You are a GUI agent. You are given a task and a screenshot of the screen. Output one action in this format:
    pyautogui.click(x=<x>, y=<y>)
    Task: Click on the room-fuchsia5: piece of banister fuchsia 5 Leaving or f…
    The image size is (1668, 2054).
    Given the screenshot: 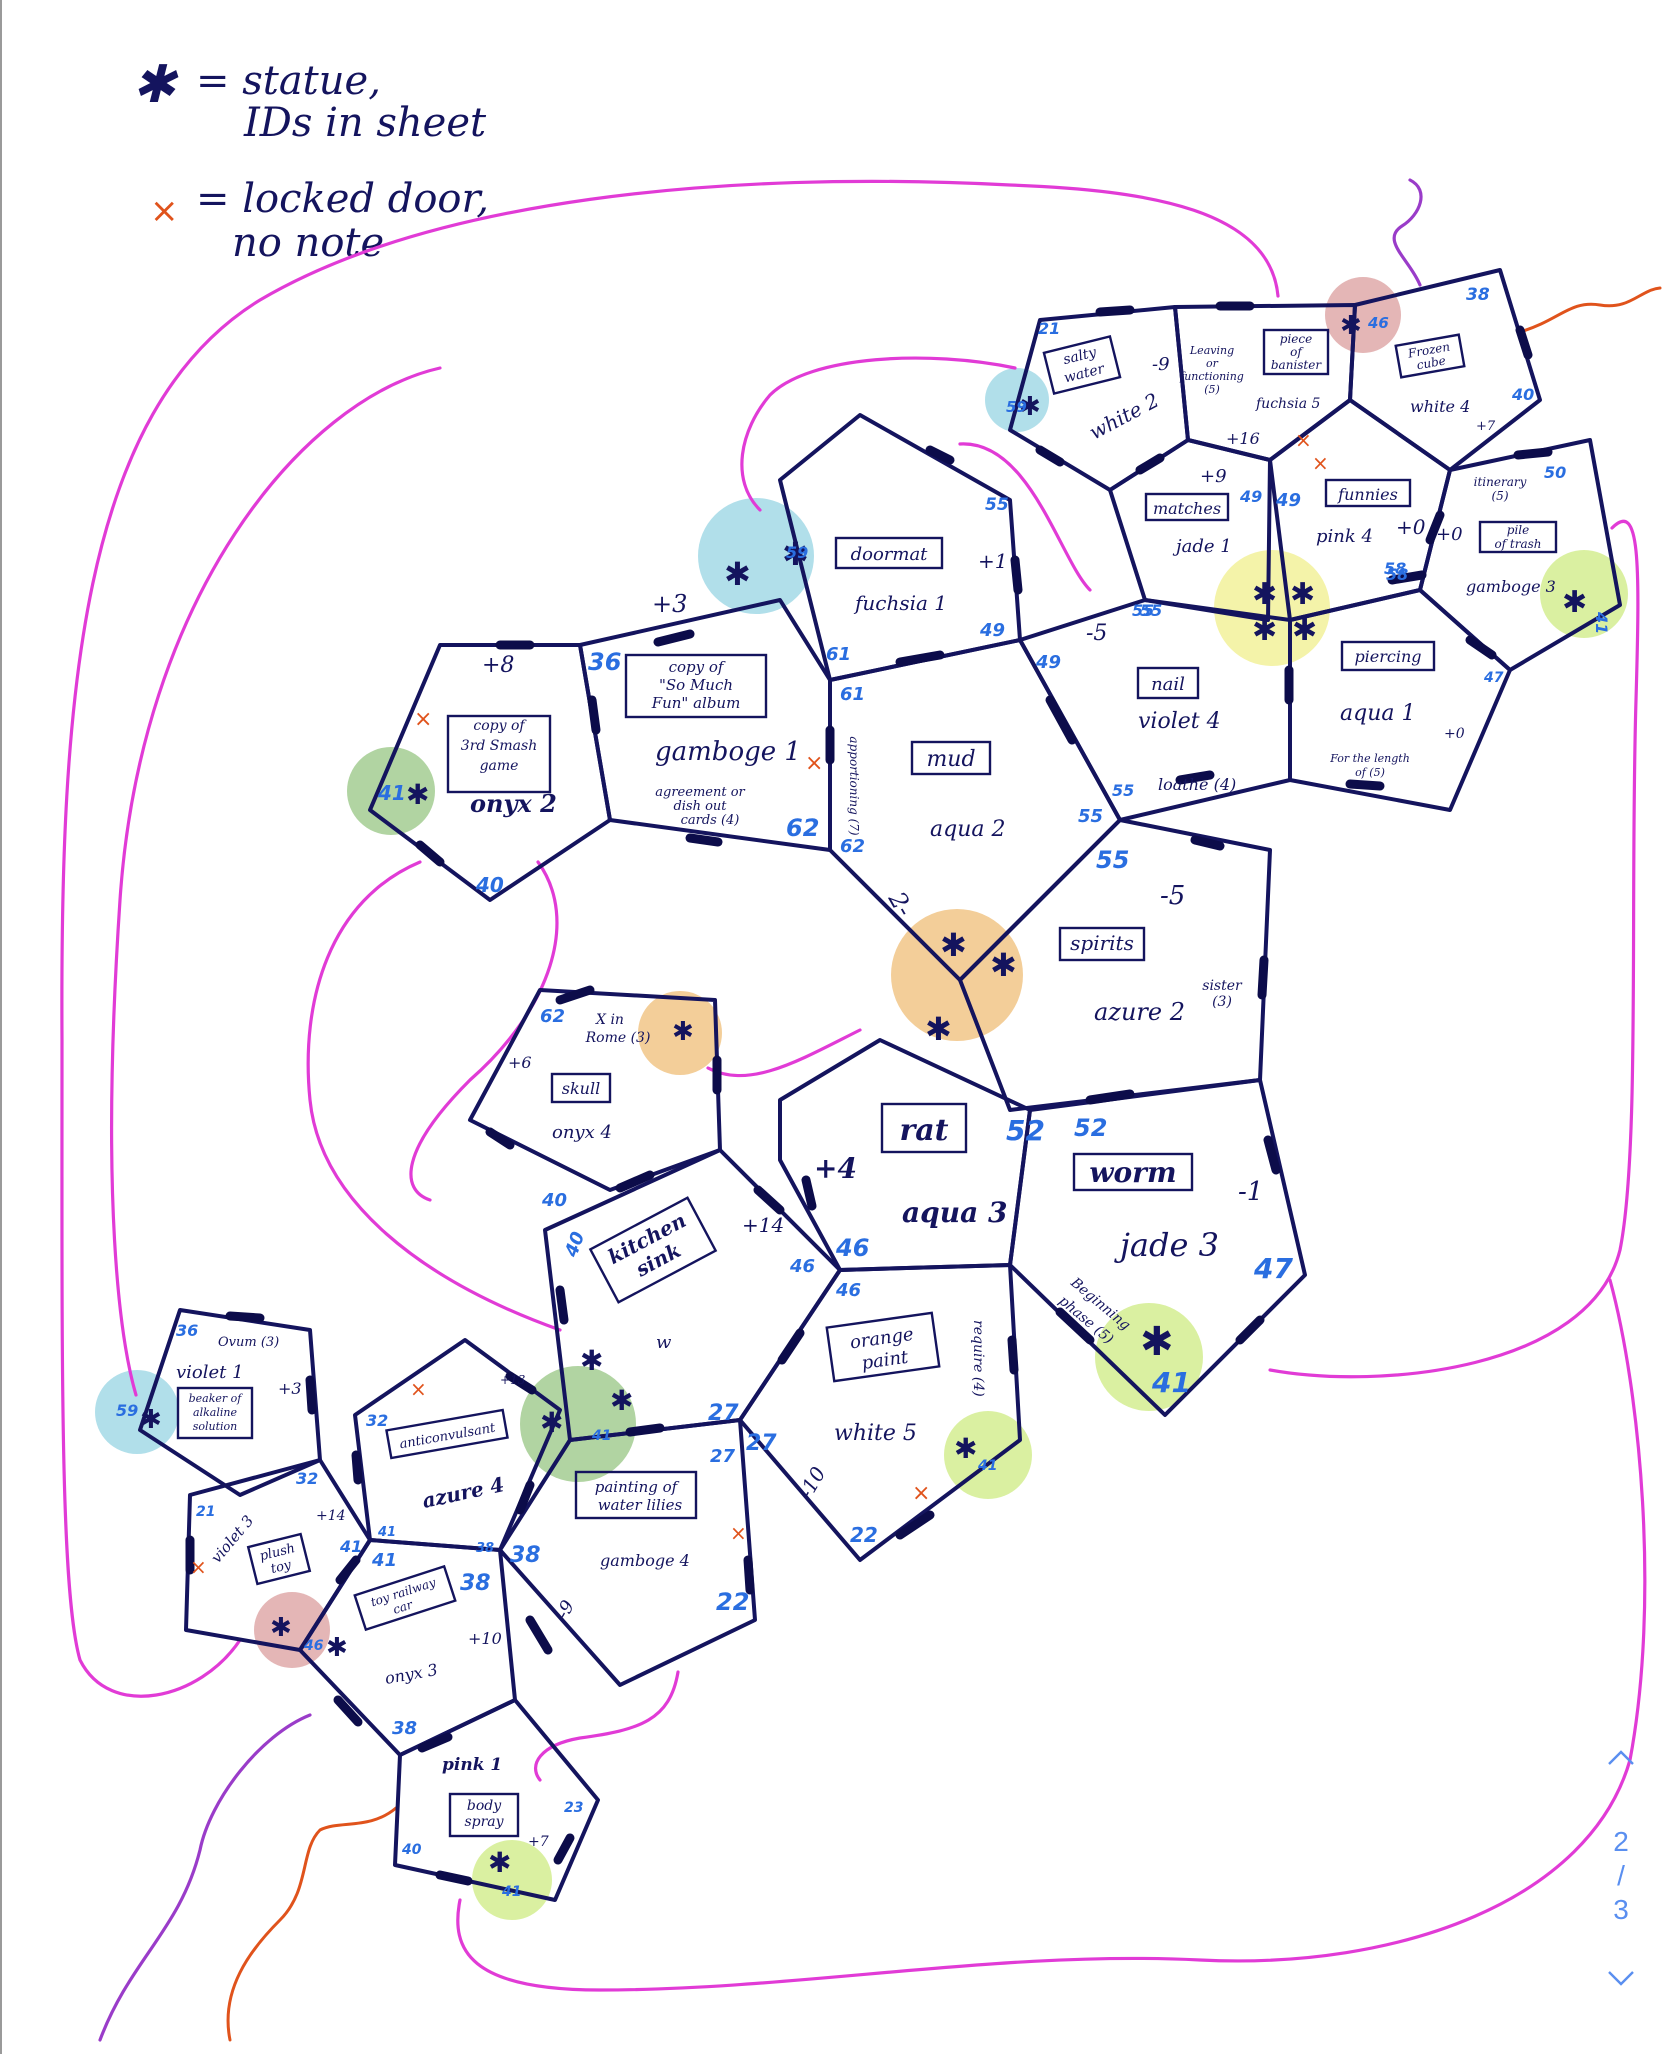 What is the action you would take?
    pyautogui.click(x=1254, y=388)
    